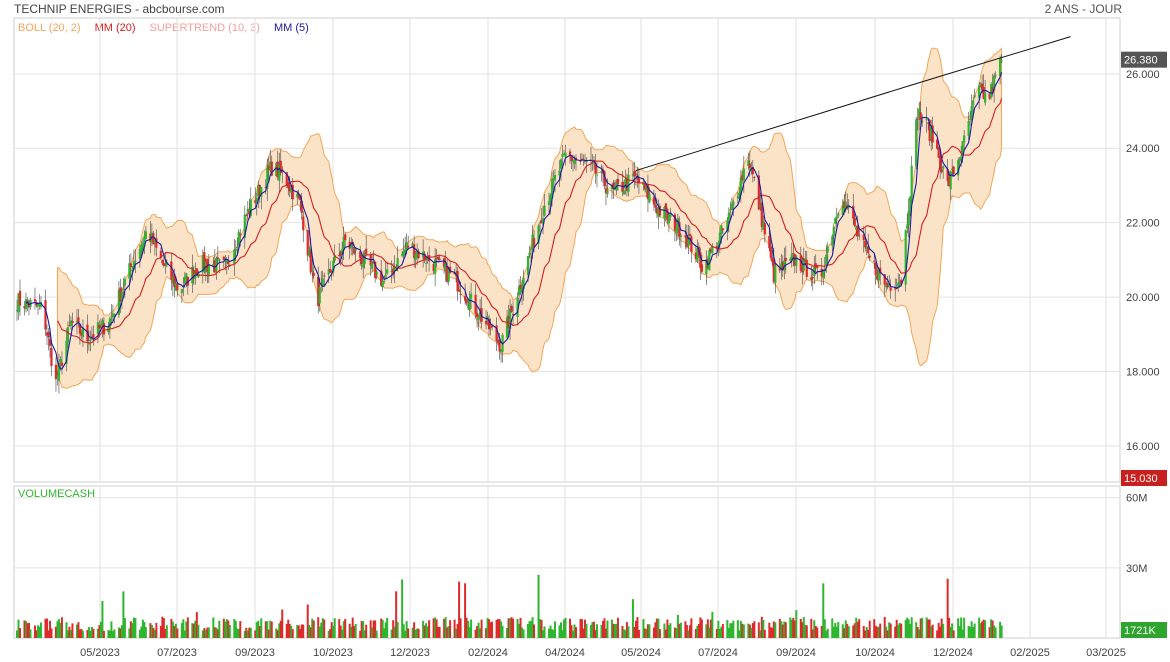 The height and width of the screenshot is (662, 1170). What do you see at coordinates (115, 28) in the screenshot?
I see `legend-mm20: MM (20)` at bounding box center [115, 28].